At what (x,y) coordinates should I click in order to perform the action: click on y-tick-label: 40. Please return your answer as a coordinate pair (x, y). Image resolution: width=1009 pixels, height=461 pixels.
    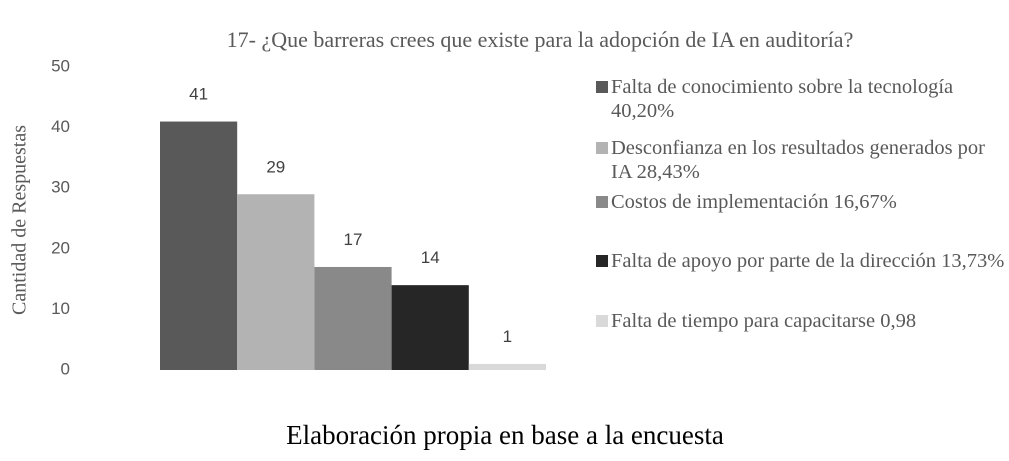
    Looking at the image, I should click on (60, 126).